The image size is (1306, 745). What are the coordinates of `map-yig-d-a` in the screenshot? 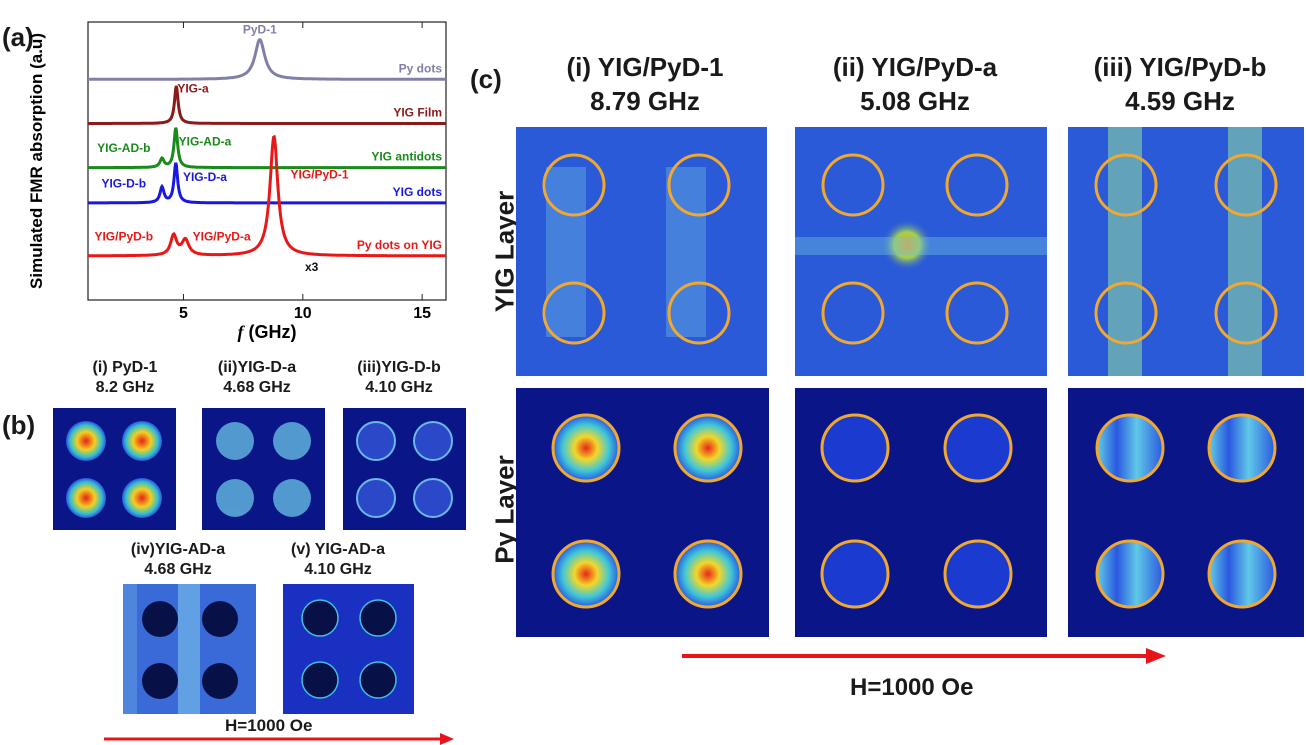 It's located at (263, 469).